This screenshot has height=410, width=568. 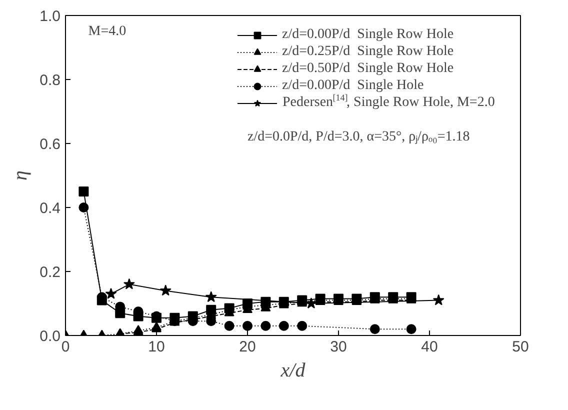 What do you see at coordinates (338, 347) in the screenshot?
I see `x-tick-label: 30` at bounding box center [338, 347].